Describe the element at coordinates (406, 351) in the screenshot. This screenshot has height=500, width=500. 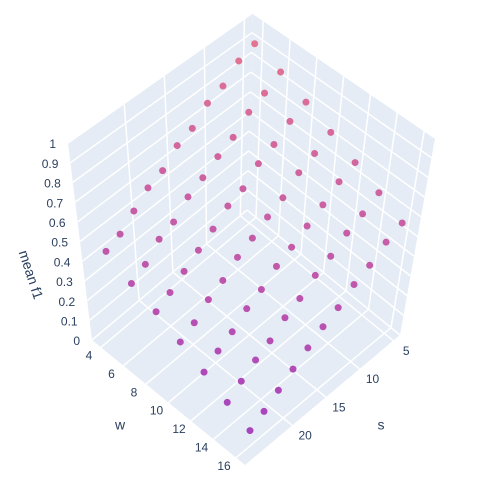
I see `y-tick-label: 5` at that location.